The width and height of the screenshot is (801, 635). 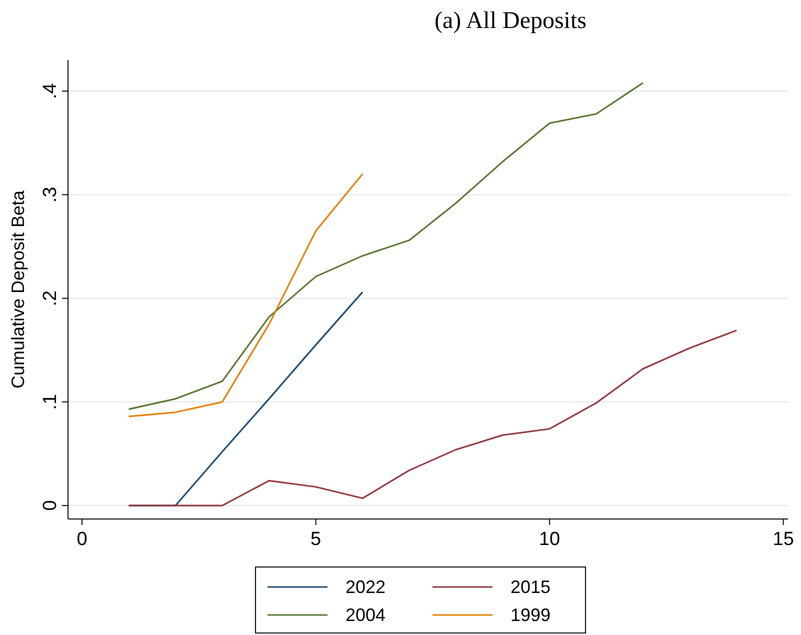 What do you see at coordinates (530, 615) in the screenshot?
I see `legend-label: 1999` at bounding box center [530, 615].